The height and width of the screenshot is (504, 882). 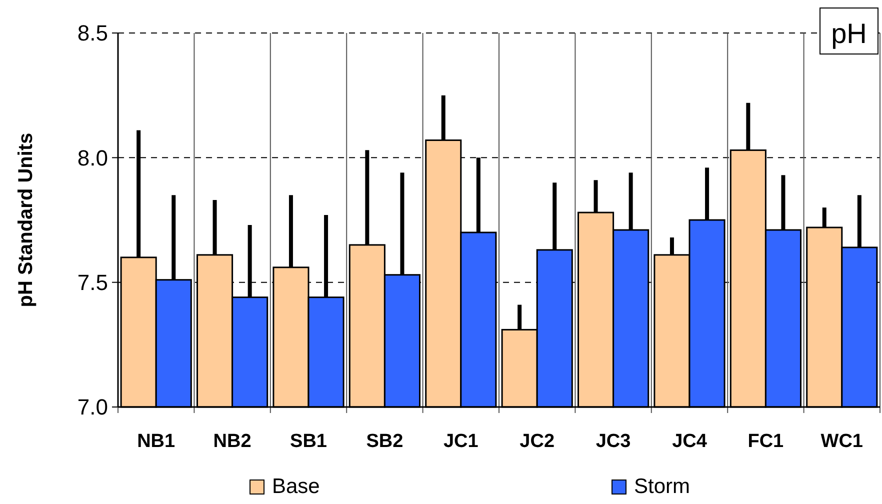 I want to click on x-tick-label: JC4, so click(x=690, y=441).